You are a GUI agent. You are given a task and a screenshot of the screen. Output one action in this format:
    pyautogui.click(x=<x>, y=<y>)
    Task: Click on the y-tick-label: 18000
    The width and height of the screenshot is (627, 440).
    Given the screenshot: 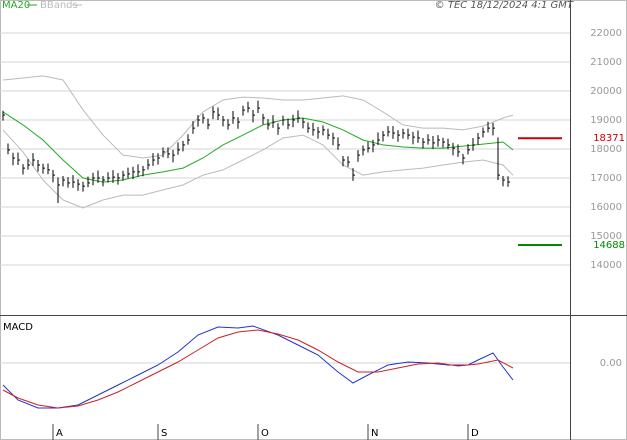 What is the action you would take?
    pyautogui.click(x=606, y=149)
    